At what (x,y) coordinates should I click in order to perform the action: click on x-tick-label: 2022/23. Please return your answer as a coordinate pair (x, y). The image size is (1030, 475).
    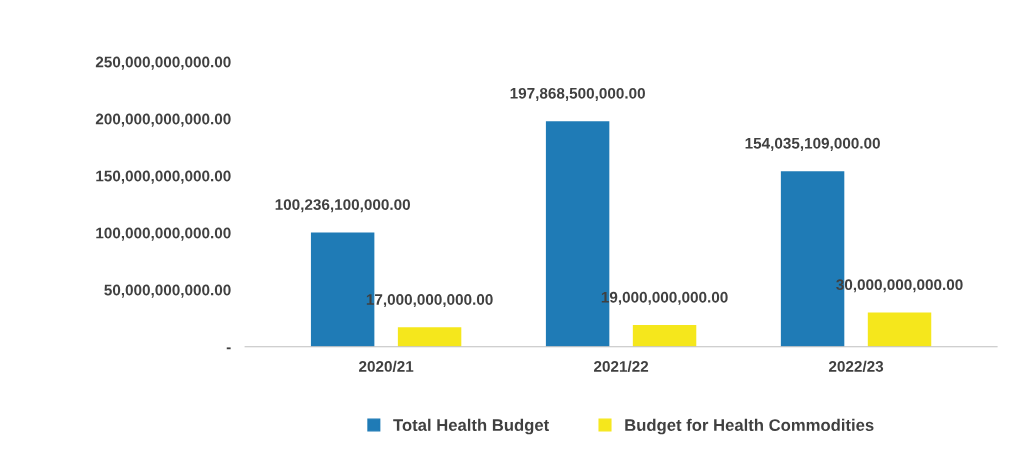
    Looking at the image, I should click on (856, 366).